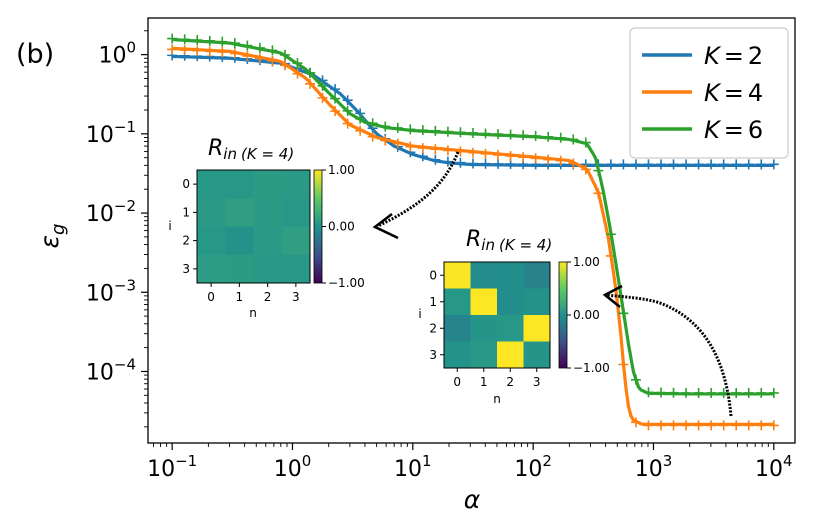 This screenshot has width=830, height=532. What do you see at coordinates (510, 382) in the screenshot?
I see `inset-2-xtick-label: 2` at bounding box center [510, 382].